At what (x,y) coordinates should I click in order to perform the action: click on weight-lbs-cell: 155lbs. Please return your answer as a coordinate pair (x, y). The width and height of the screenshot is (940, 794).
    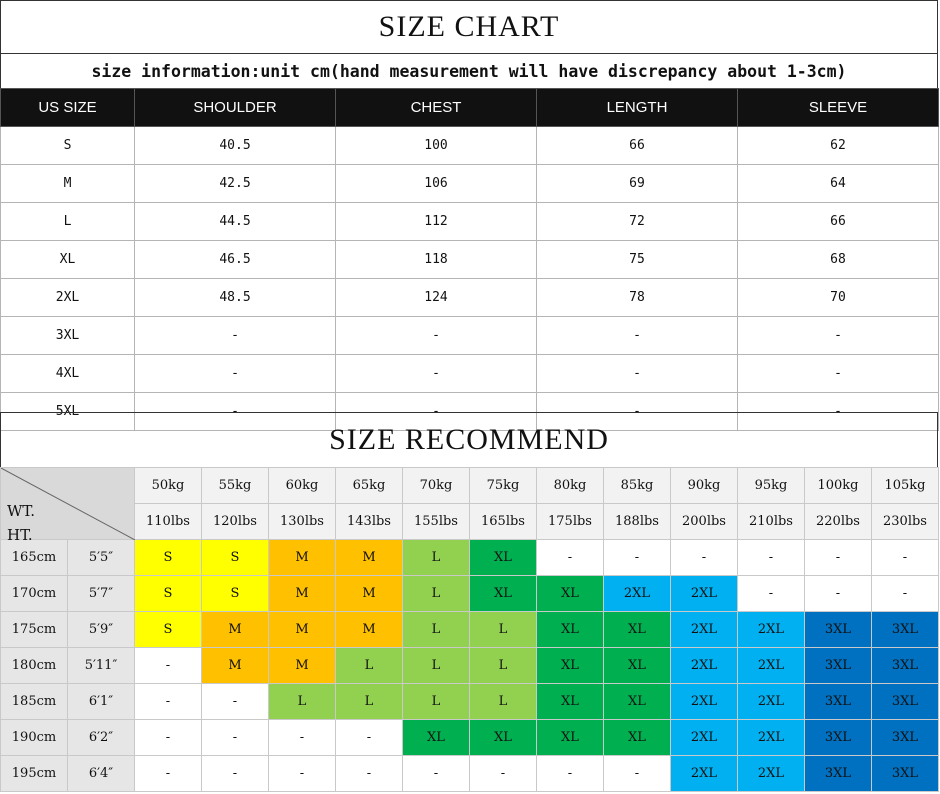
    Looking at the image, I should click on (436, 521).